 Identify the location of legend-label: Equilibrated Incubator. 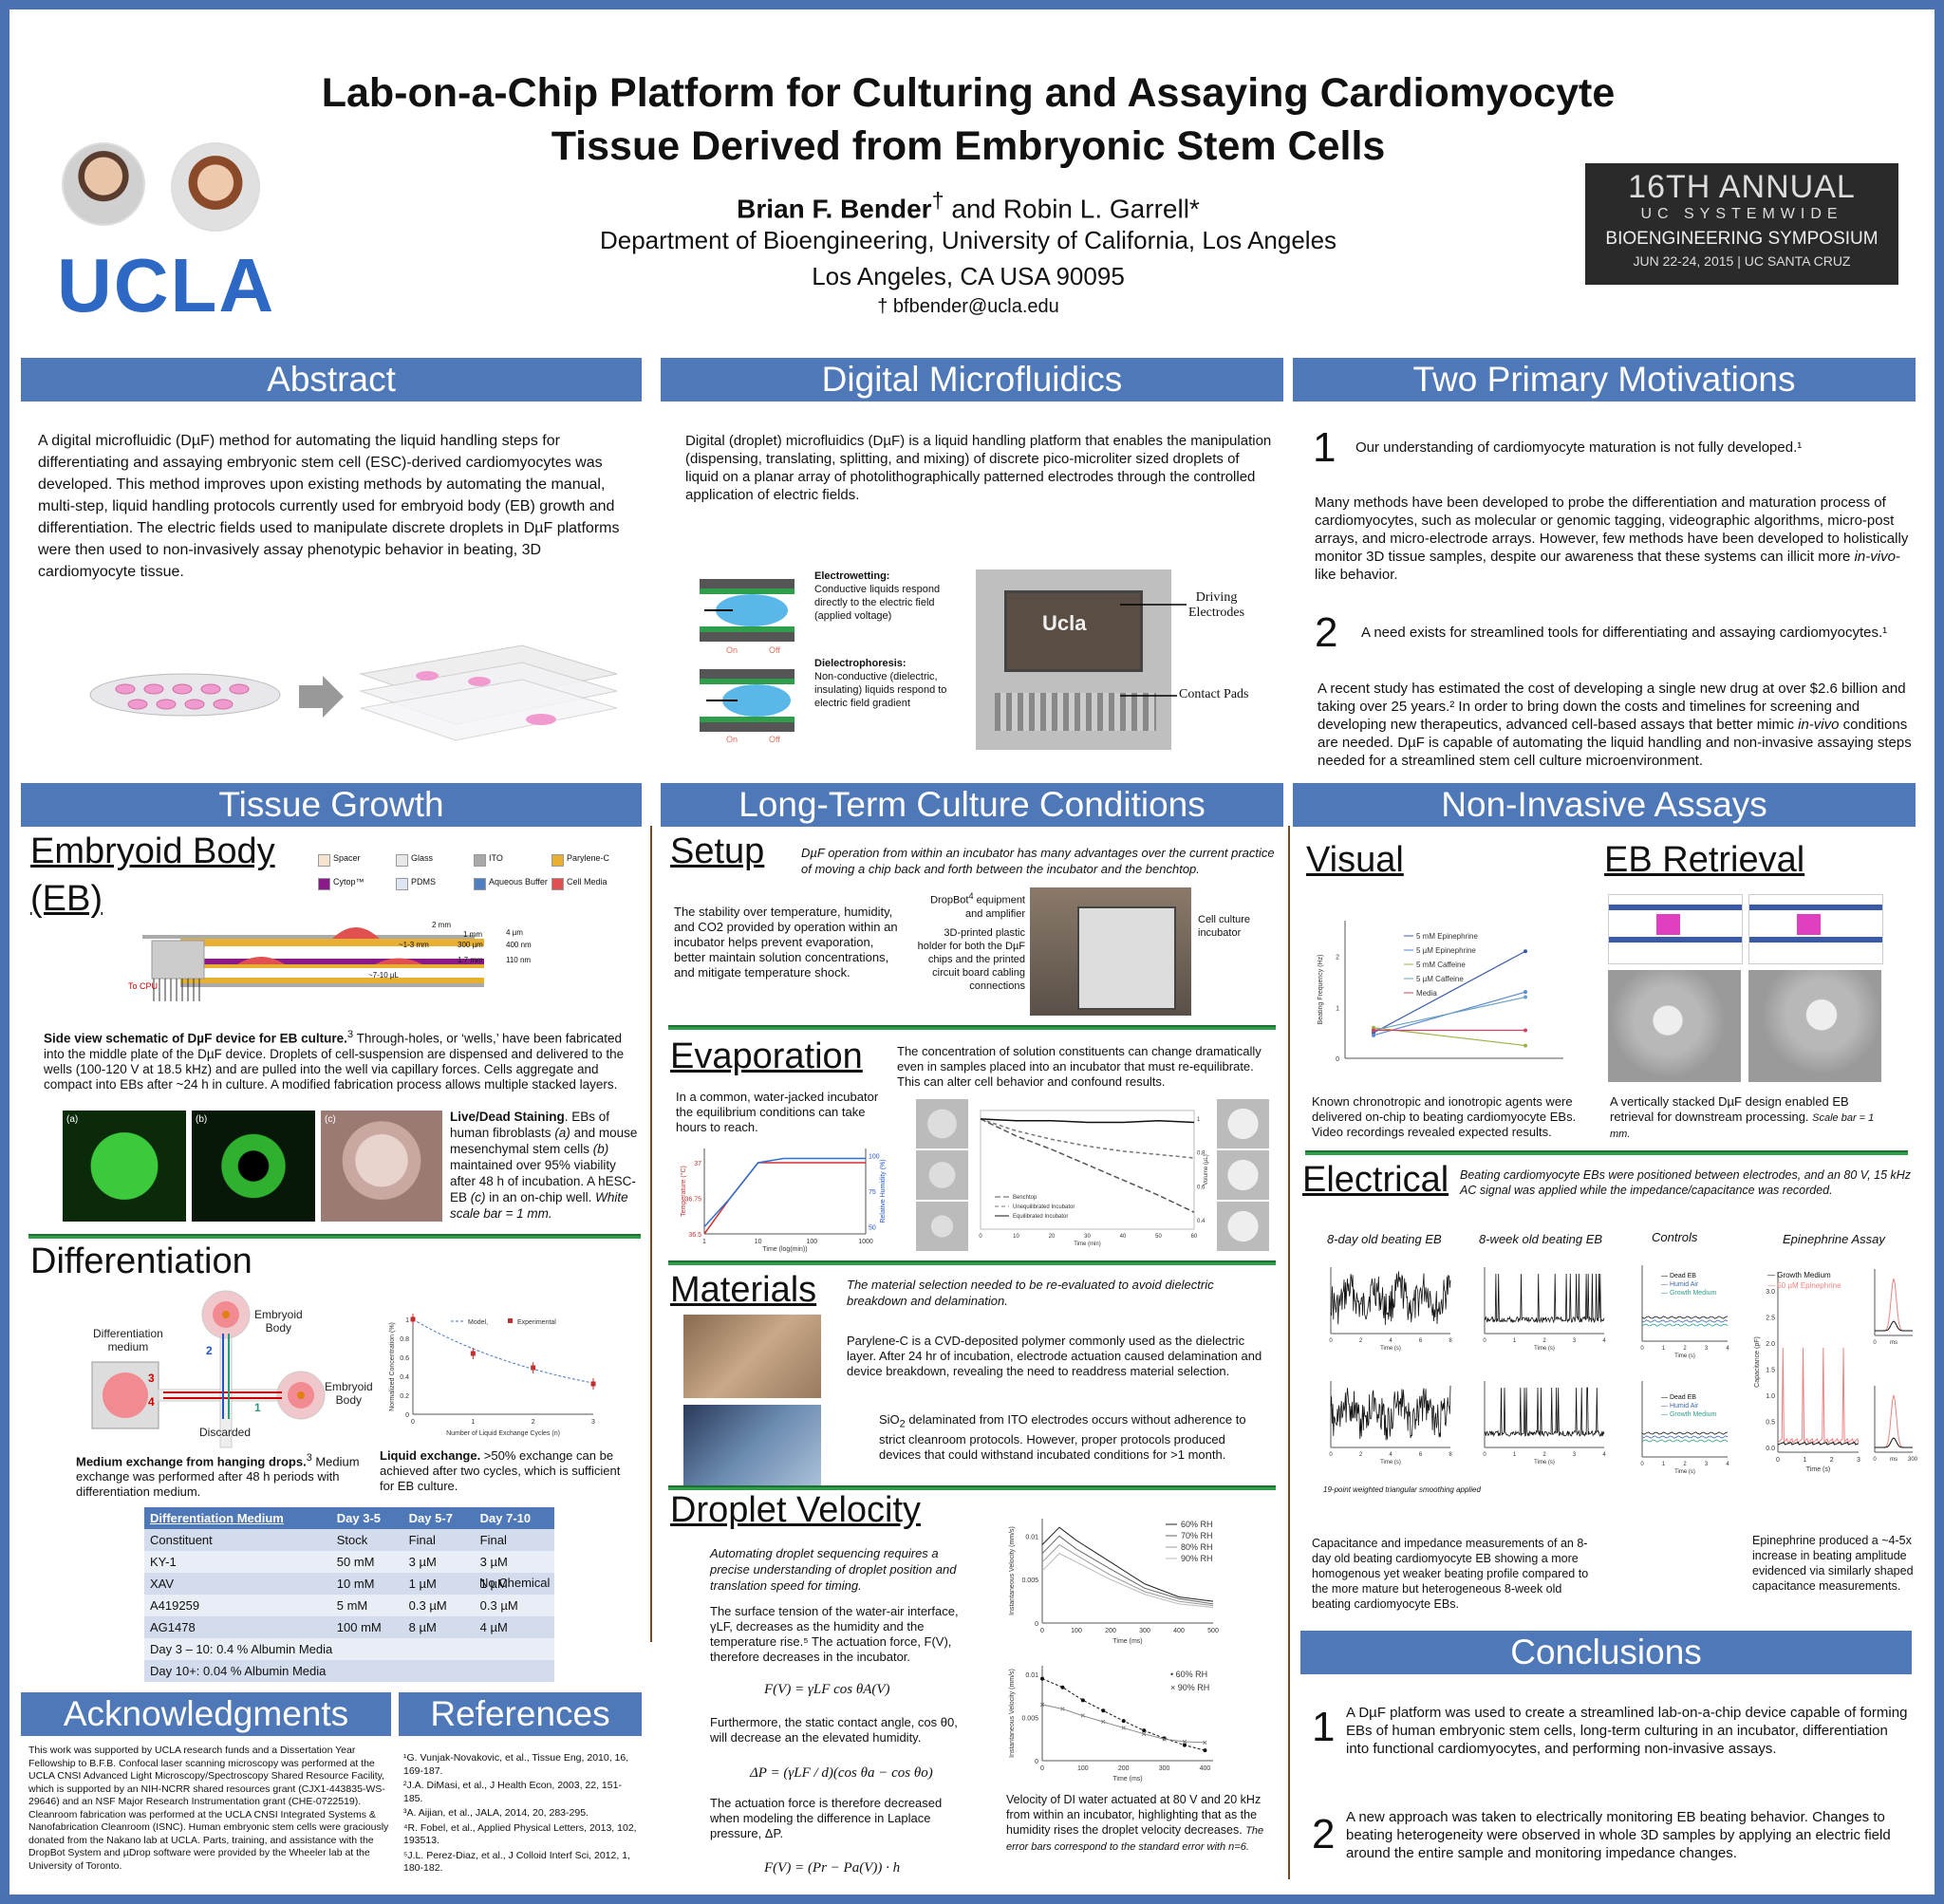
(1040, 1217).